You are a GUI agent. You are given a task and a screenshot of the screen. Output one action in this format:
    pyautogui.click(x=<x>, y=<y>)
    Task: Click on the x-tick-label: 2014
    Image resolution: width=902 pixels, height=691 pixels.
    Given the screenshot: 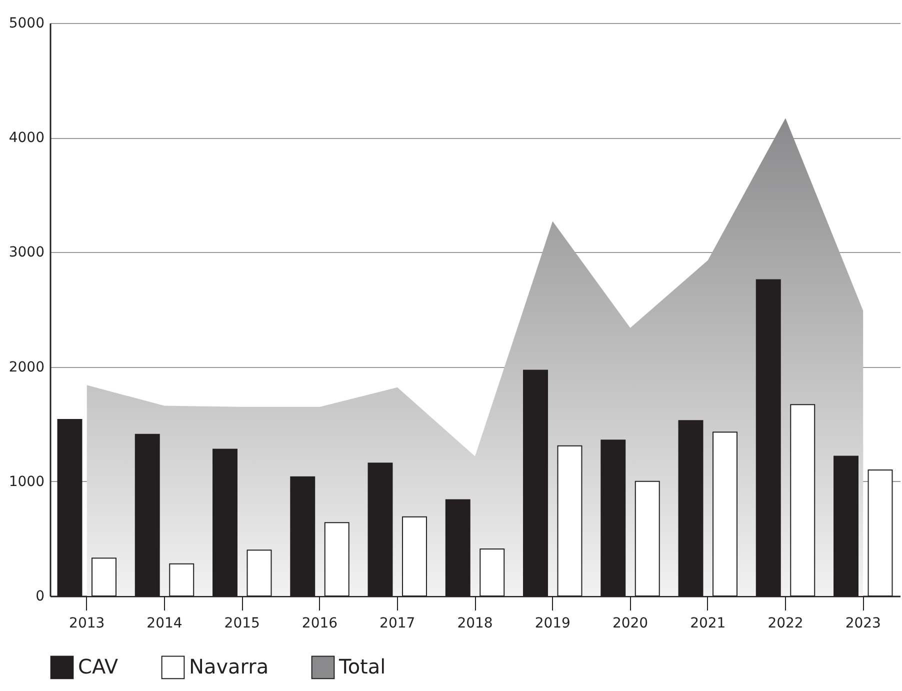 What is the action you would take?
    pyautogui.click(x=164, y=624)
    